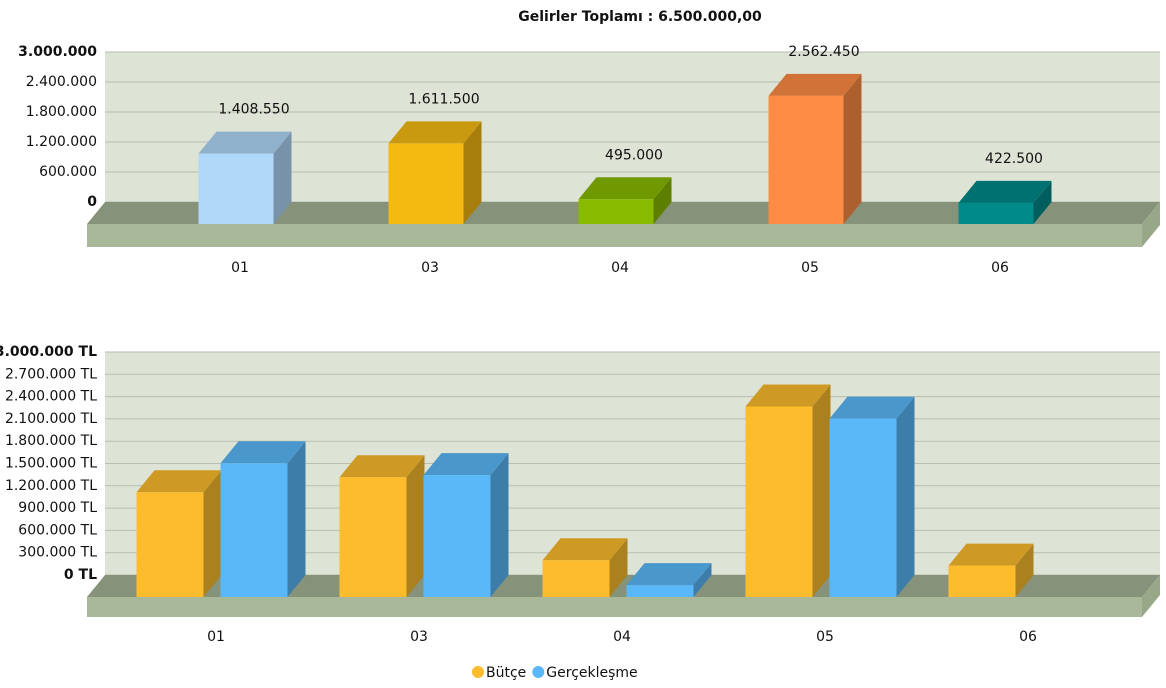 The height and width of the screenshot is (688, 1166). Describe the element at coordinates (61, 82) in the screenshot. I see `y-tick-label: 2.400.000` at that location.